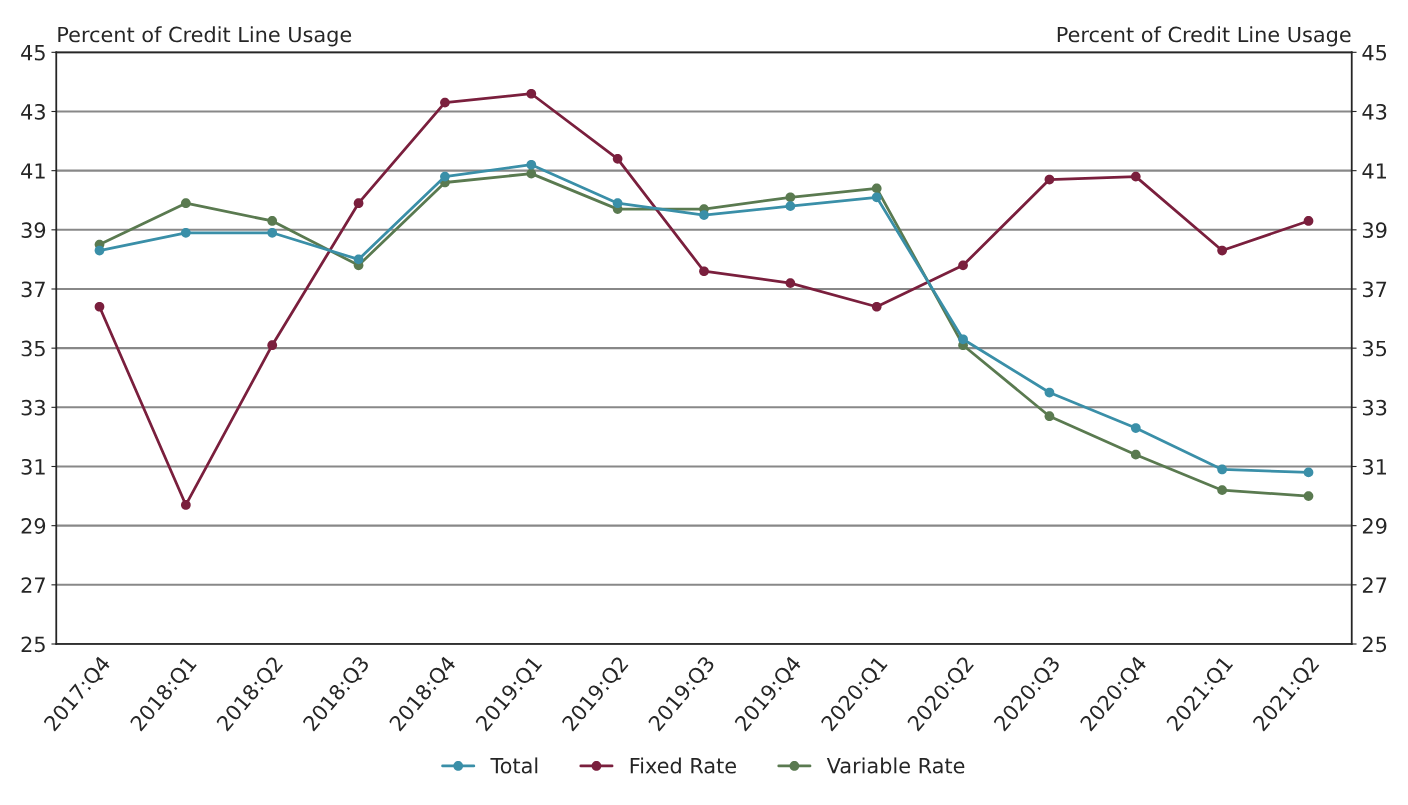 The image size is (1408, 805). I want to click on y2-tick-label: 39, so click(1374, 230).